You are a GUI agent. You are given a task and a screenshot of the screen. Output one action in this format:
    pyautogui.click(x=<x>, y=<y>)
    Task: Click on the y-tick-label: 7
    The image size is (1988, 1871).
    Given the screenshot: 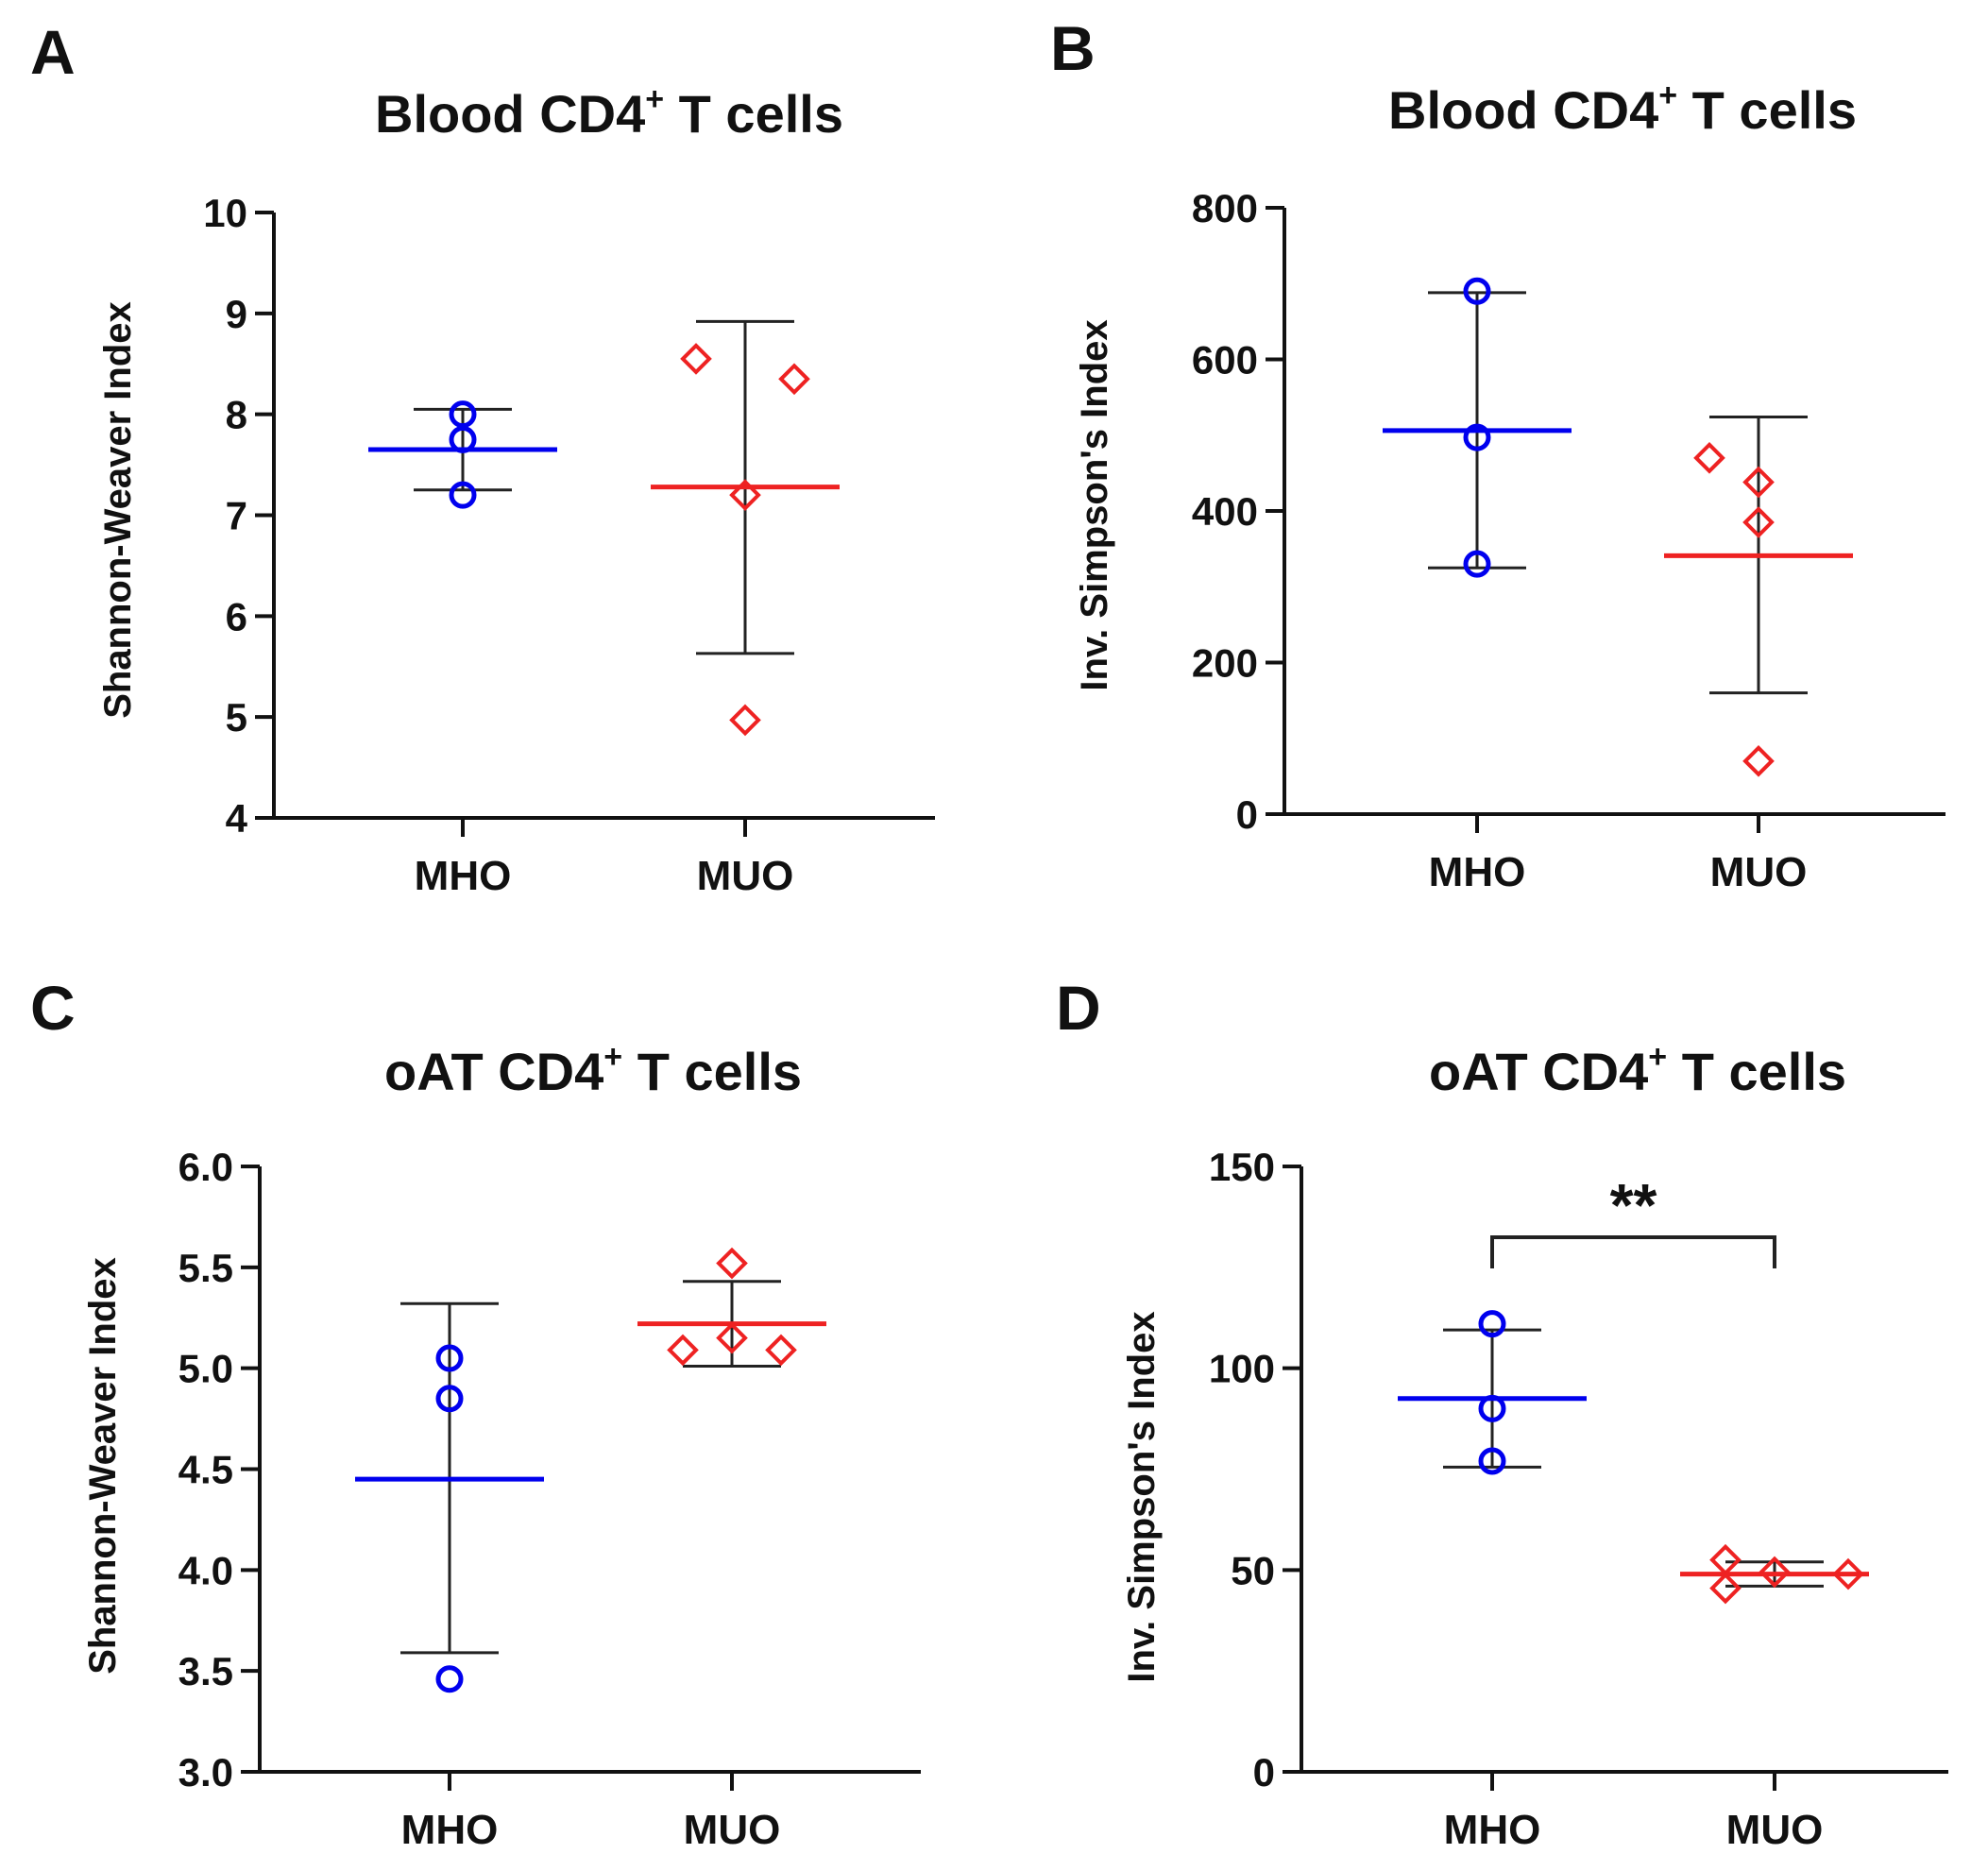 What is the action you would take?
    pyautogui.click(x=236, y=516)
    